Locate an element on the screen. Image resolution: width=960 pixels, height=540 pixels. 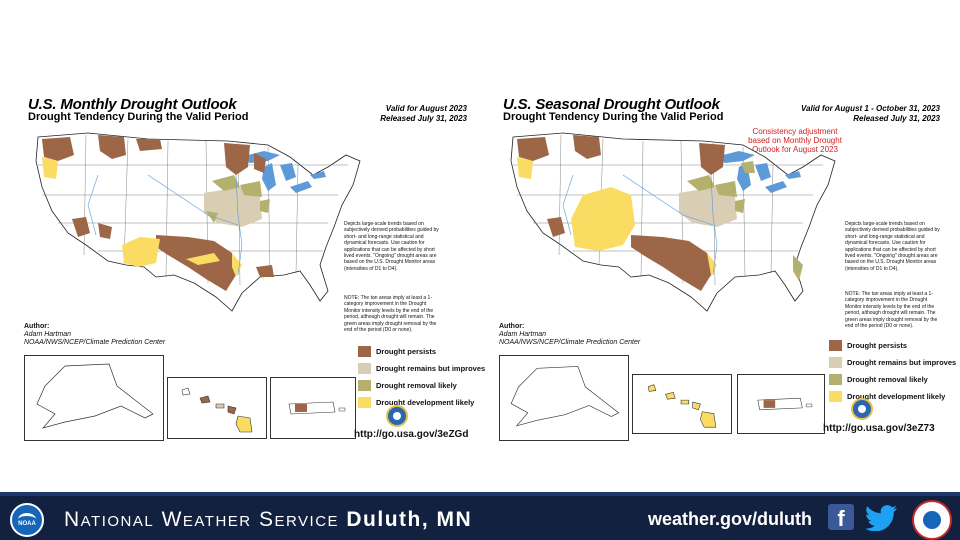
seasonal-released-line: Released July 31, 2023 is located at coordinates (896, 118).